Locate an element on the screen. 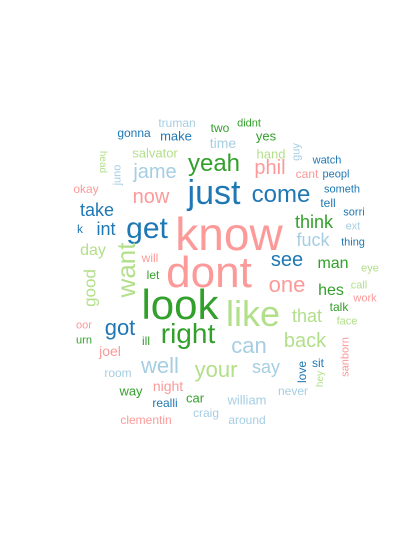 This screenshot has height=539, width=420. word-jame: jame is located at coordinates (155, 172).